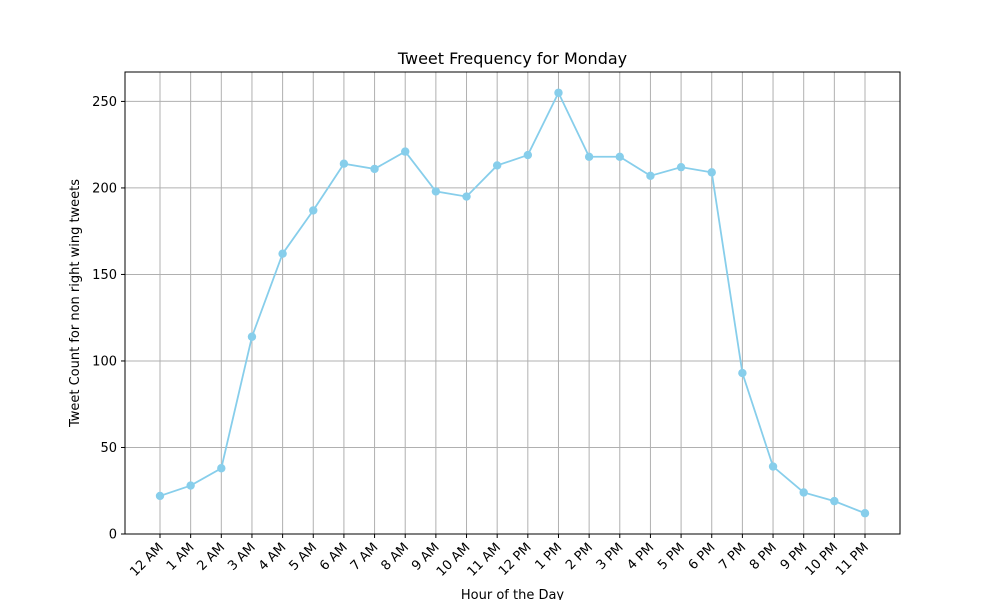  I want to click on y-tick-label: 250, so click(104, 102).